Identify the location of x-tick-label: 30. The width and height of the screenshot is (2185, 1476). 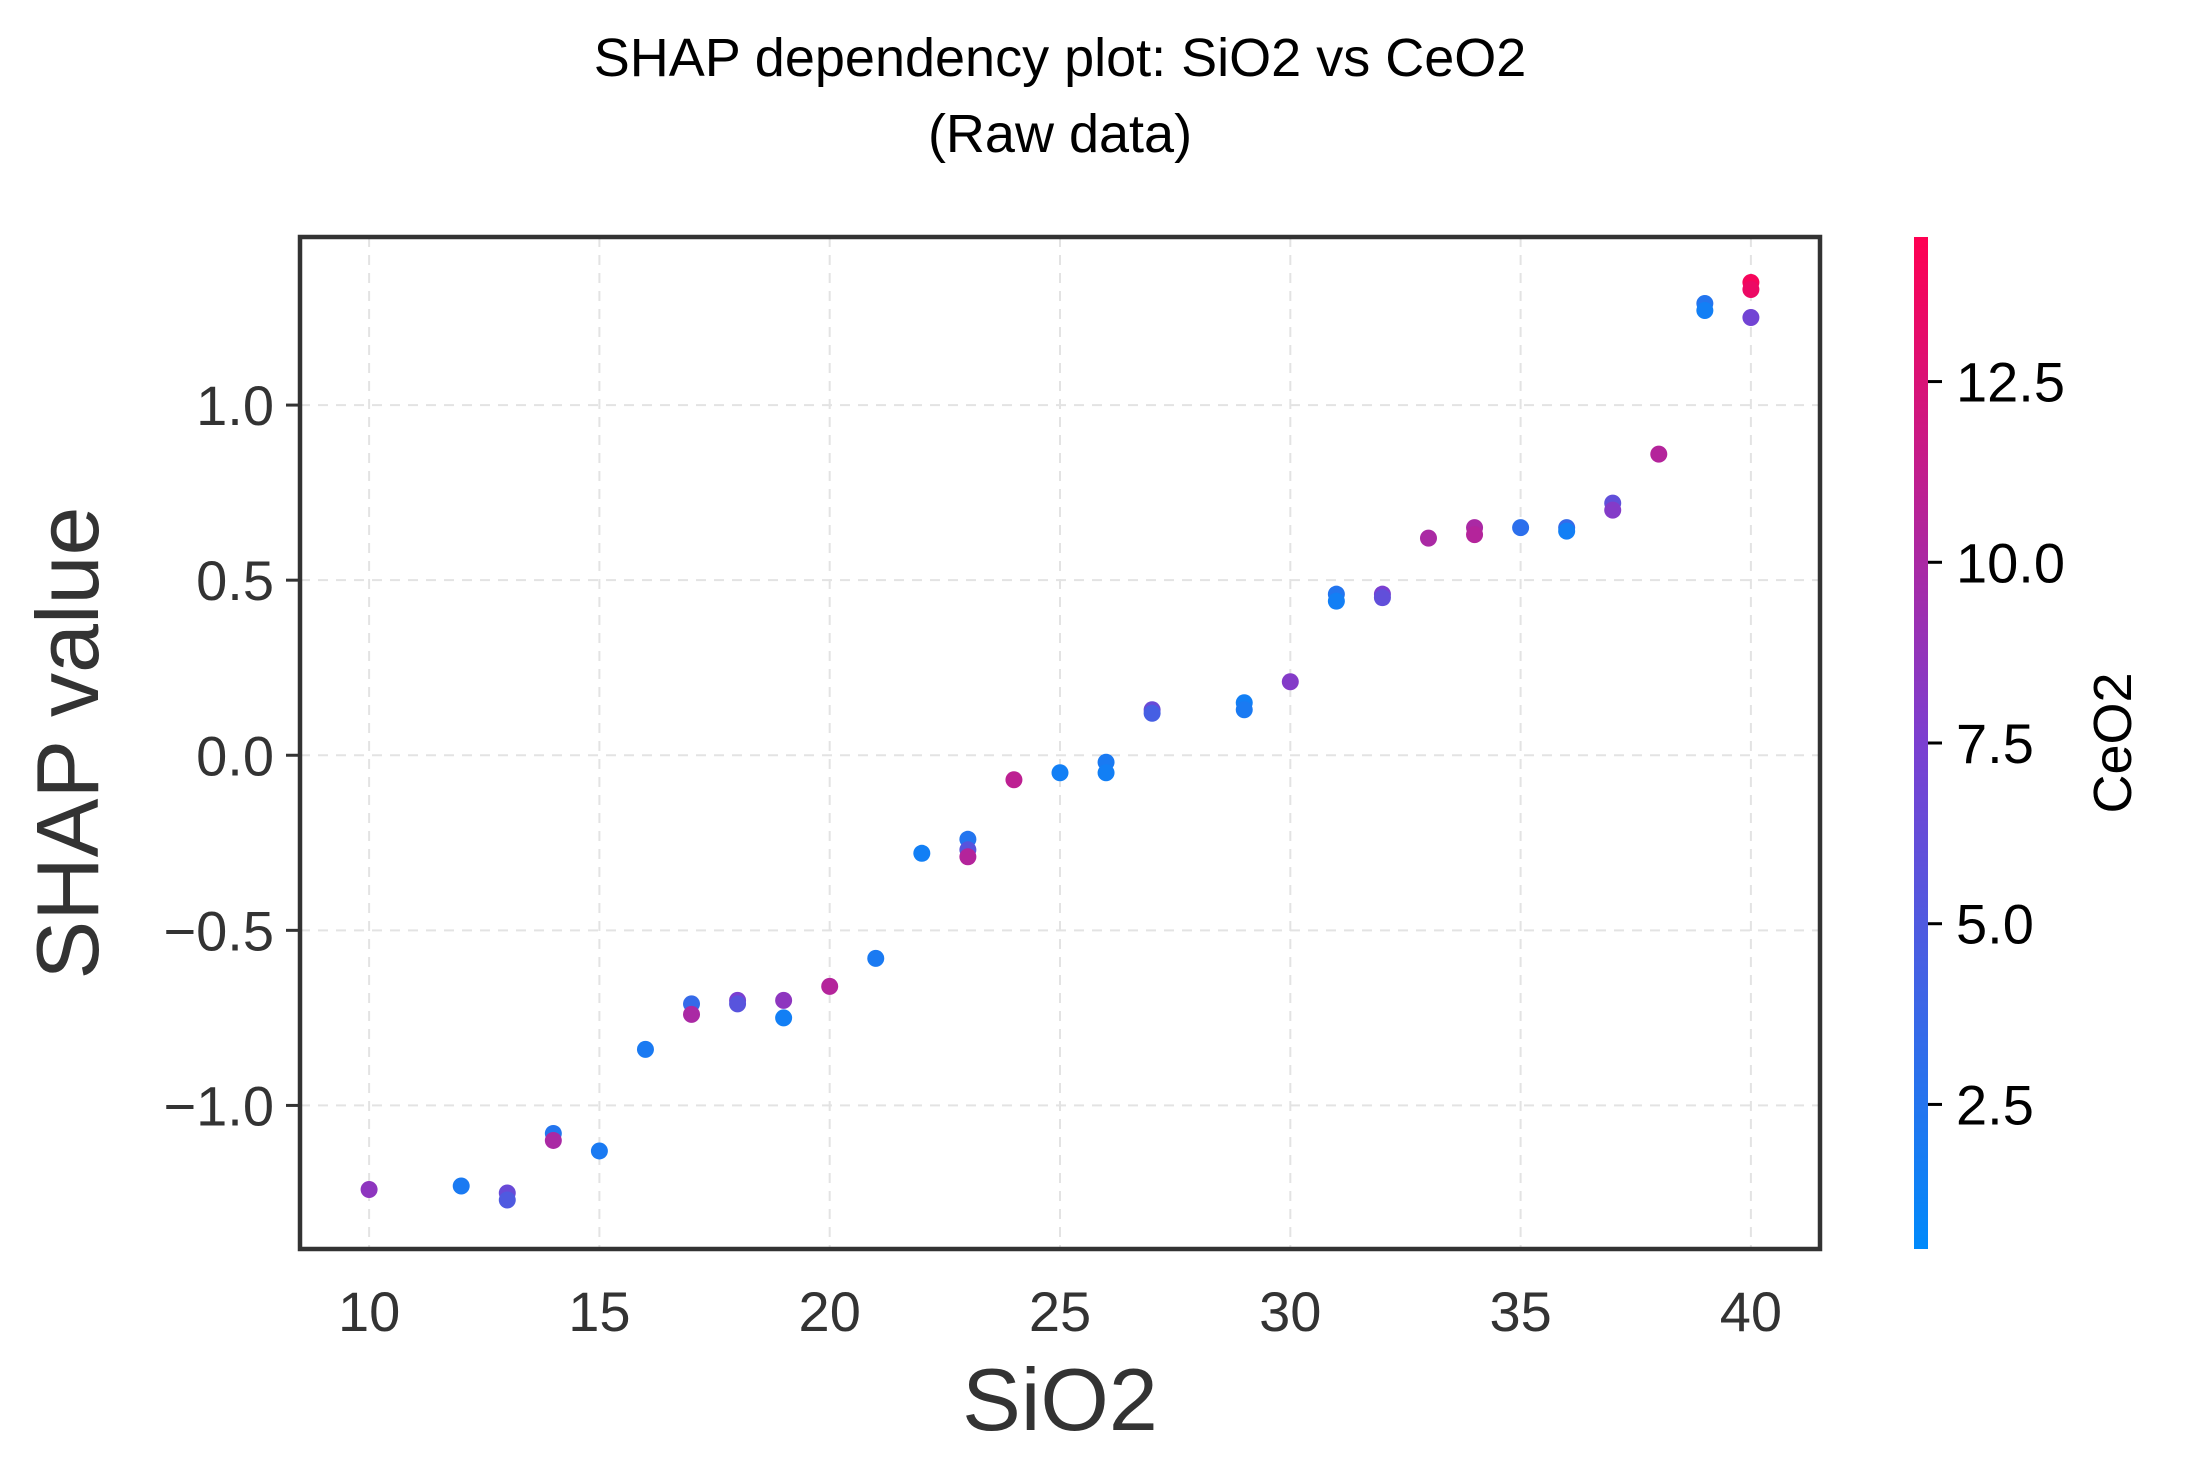
(1290, 1311).